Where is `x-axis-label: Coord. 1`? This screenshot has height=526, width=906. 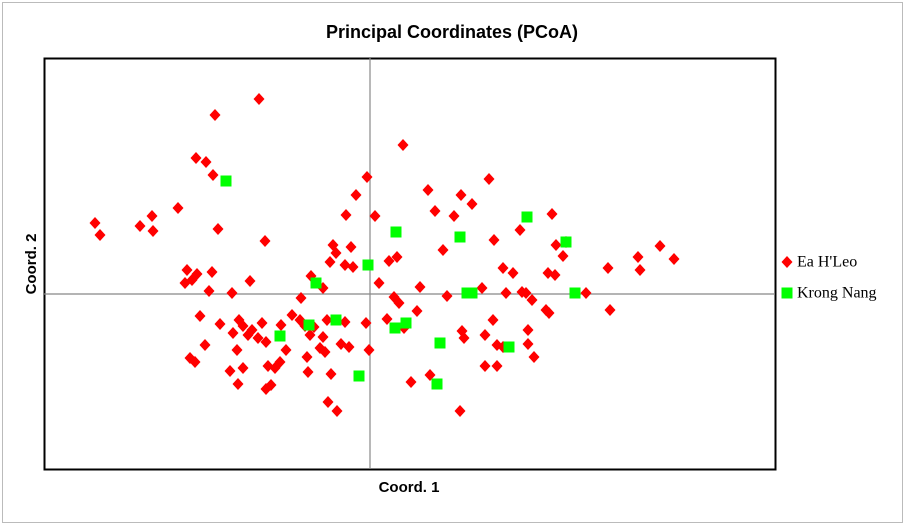
x-axis-label: Coord. 1 is located at coordinates (409, 487).